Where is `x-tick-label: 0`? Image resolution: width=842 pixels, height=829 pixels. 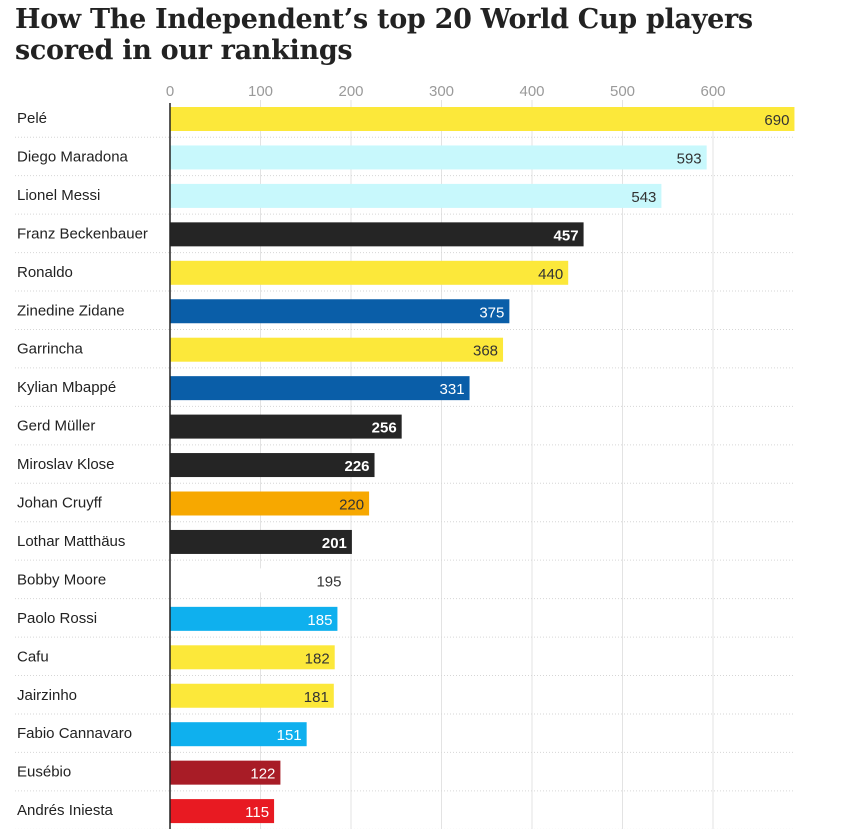
x-tick-label: 0 is located at coordinates (170, 91).